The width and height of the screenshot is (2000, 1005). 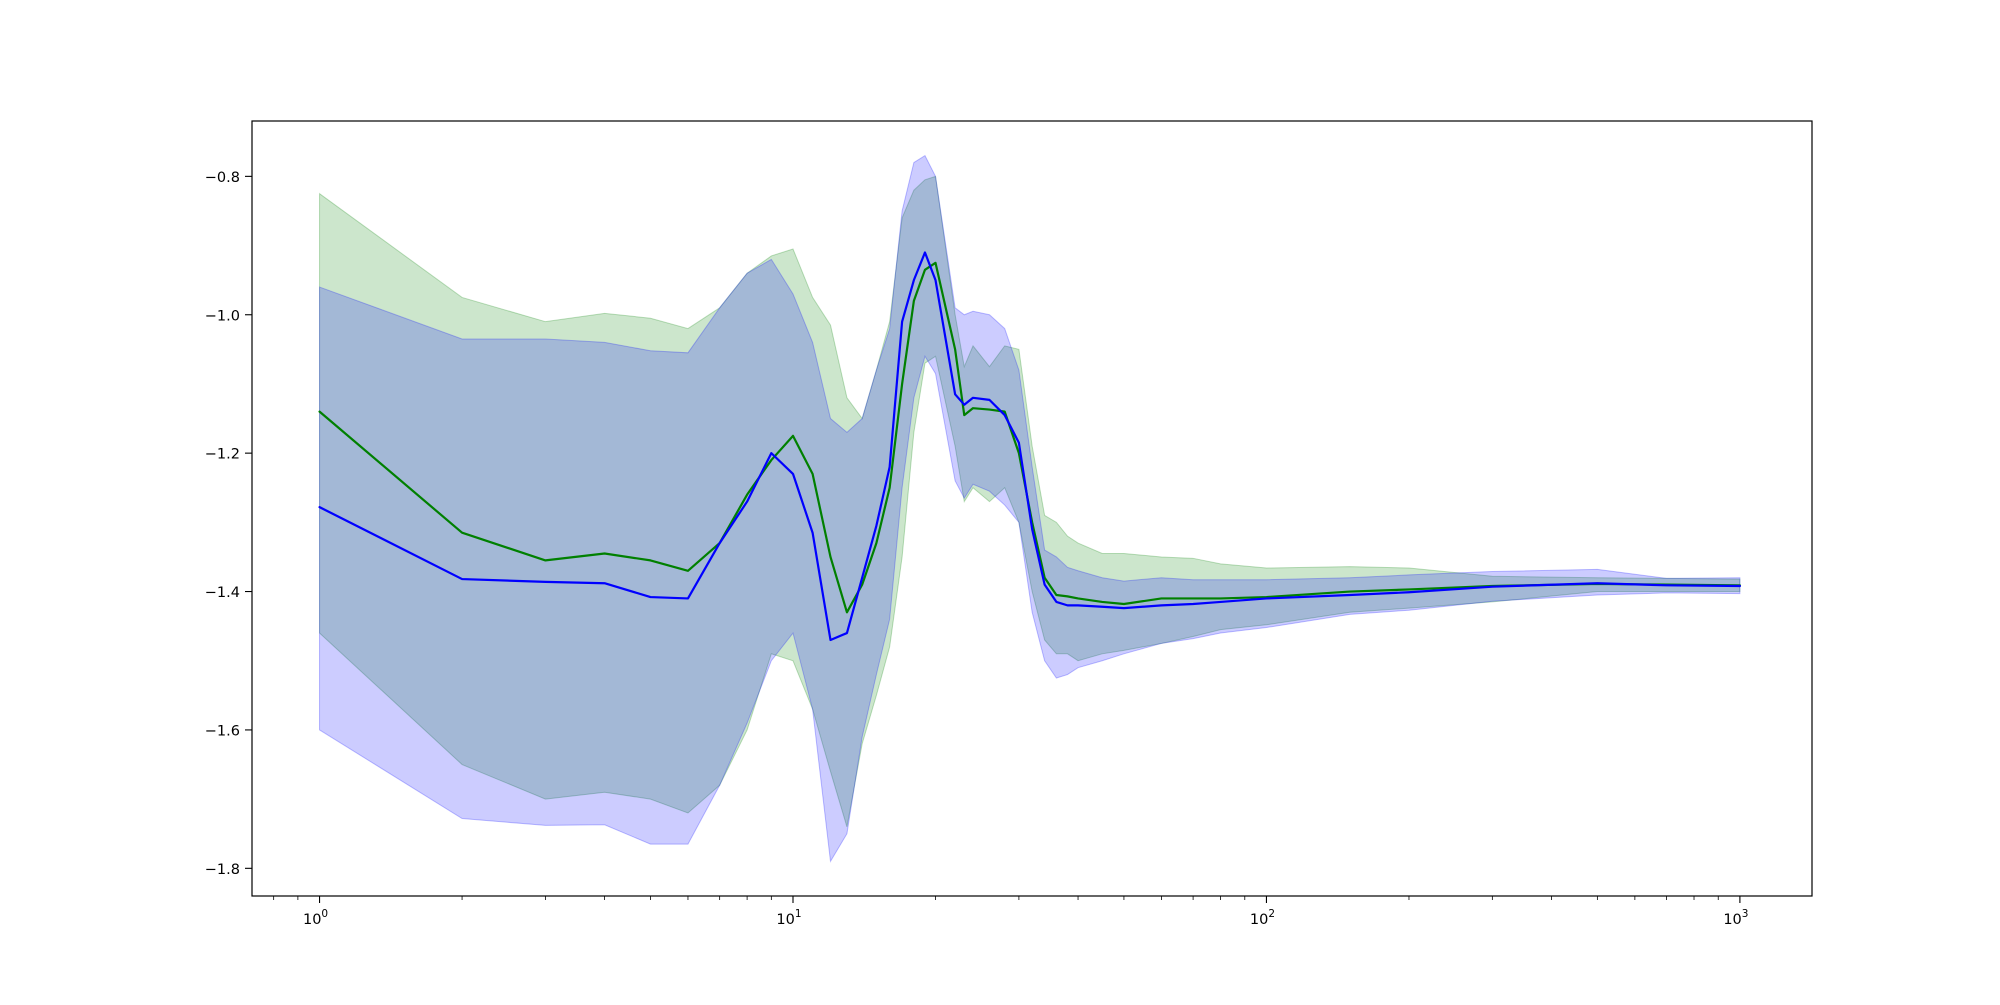 What do you see at coordinates (788, 918) in the screenshot?
I see `x-tick-label-2: 10¹` at bounding box center [788, 918].